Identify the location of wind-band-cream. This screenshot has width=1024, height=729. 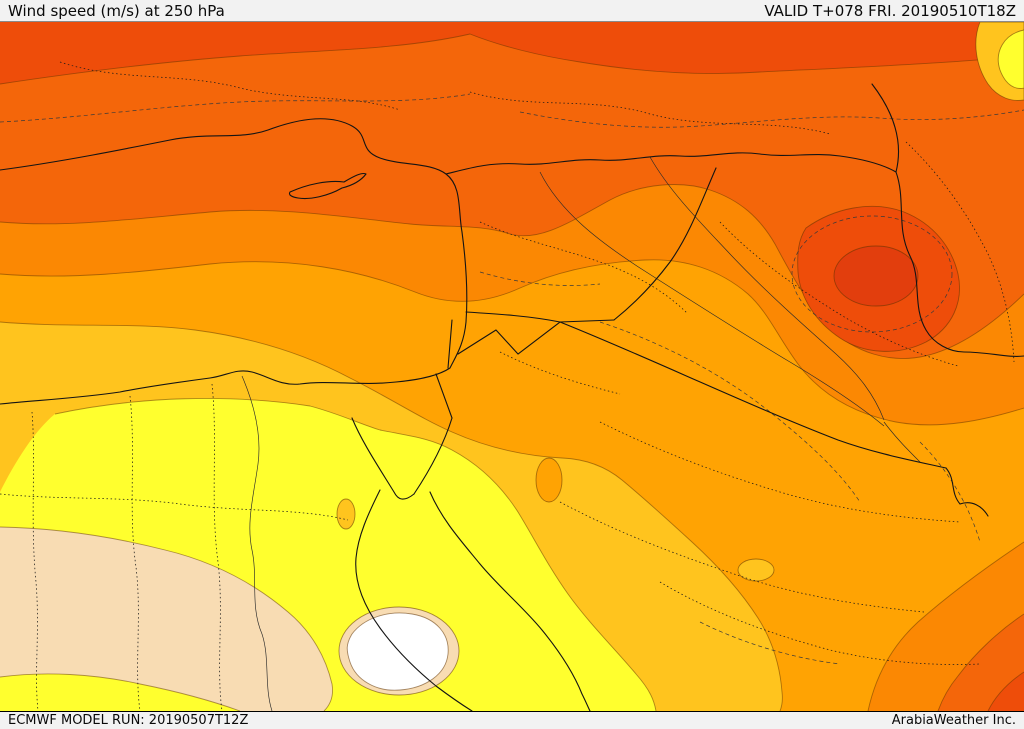
(166, 619).